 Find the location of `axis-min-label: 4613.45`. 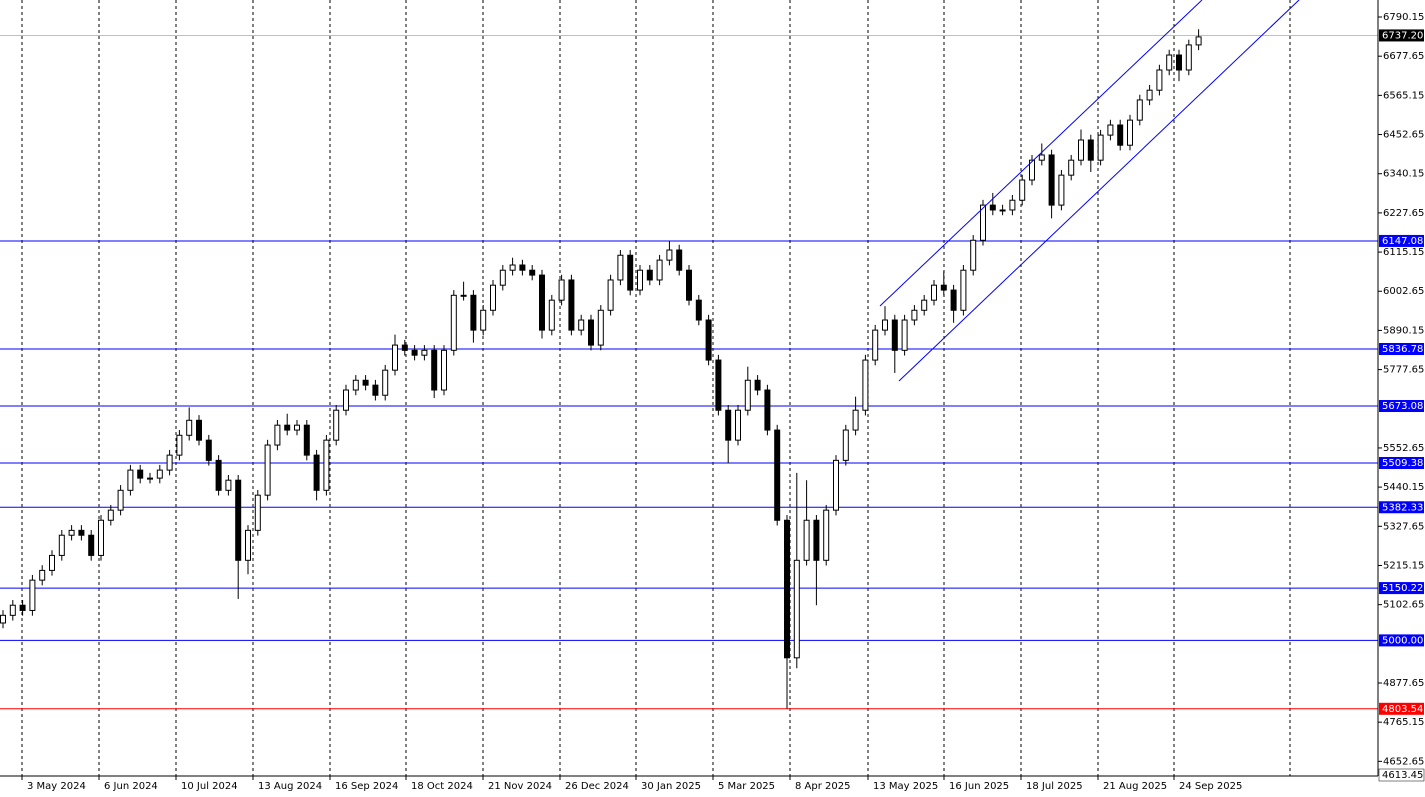

axis-min-label: 4613.45 is located at coordinates (1402, 775).